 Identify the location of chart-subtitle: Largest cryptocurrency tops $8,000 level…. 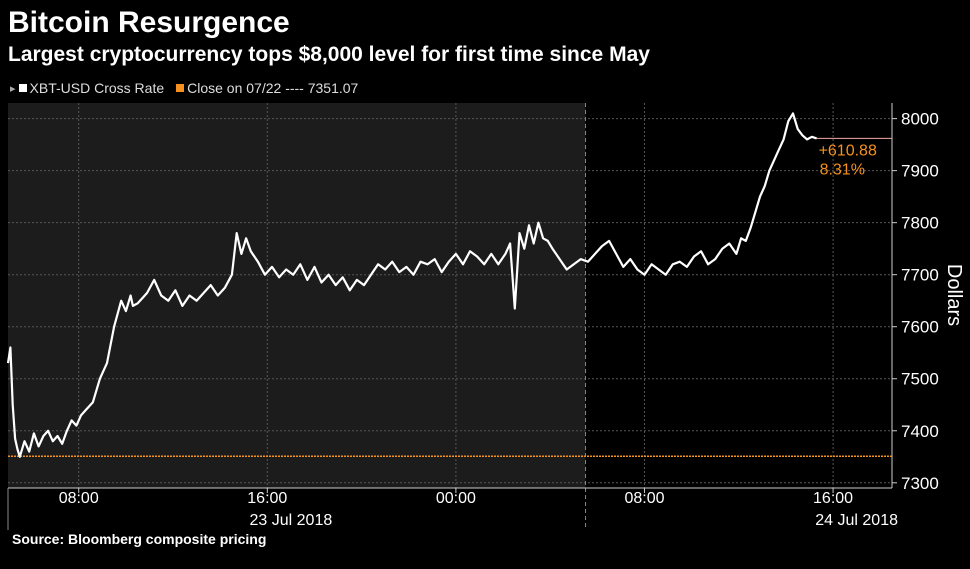
(329, 54).